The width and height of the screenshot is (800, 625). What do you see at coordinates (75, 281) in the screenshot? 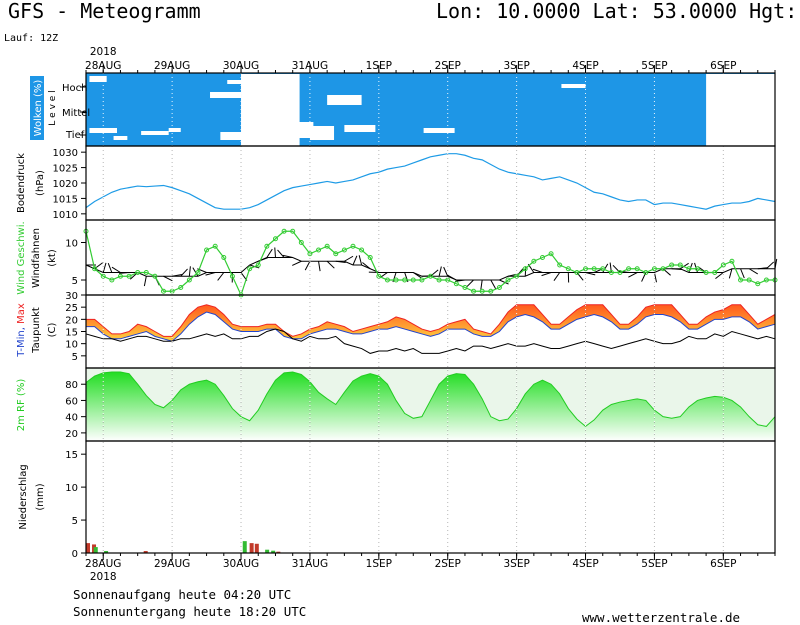
I see `wind-tick-label: 5` at bounding box center [75, 281].